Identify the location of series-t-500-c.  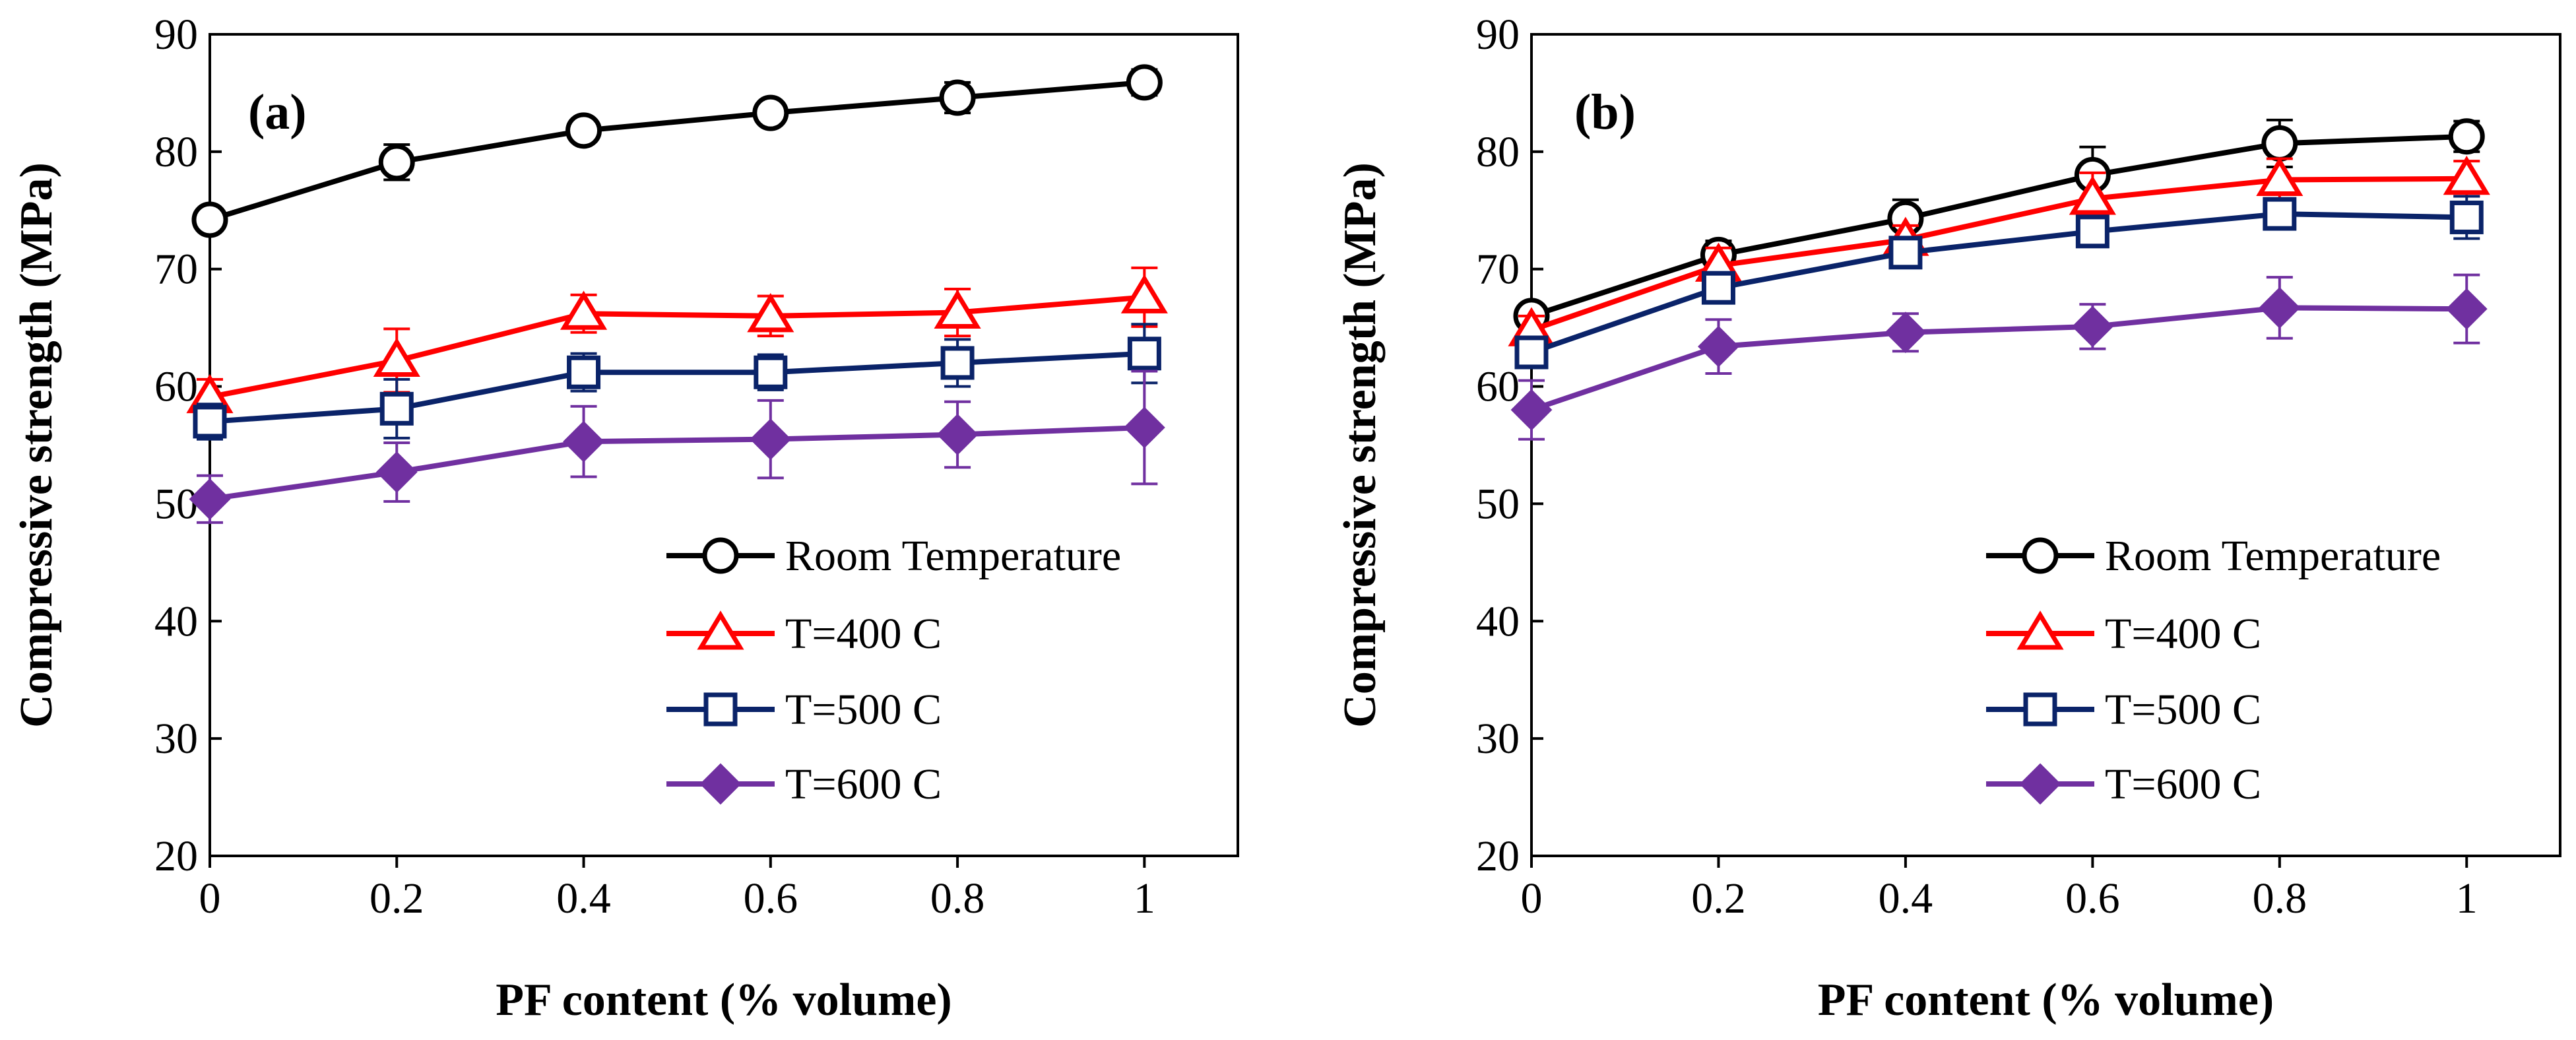
(677, 382).